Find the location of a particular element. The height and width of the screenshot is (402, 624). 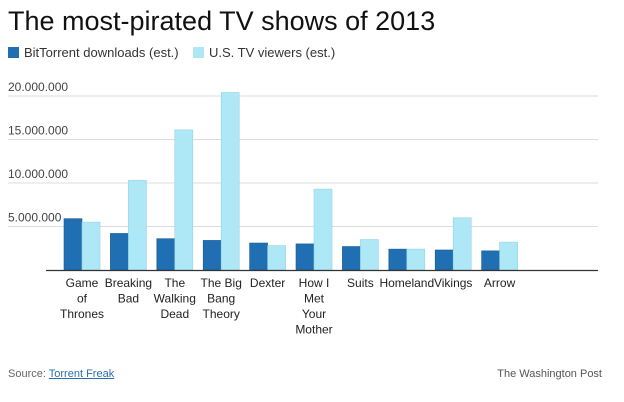

x-tick-label: Game of Thrones is located at coordinates (82, 298).